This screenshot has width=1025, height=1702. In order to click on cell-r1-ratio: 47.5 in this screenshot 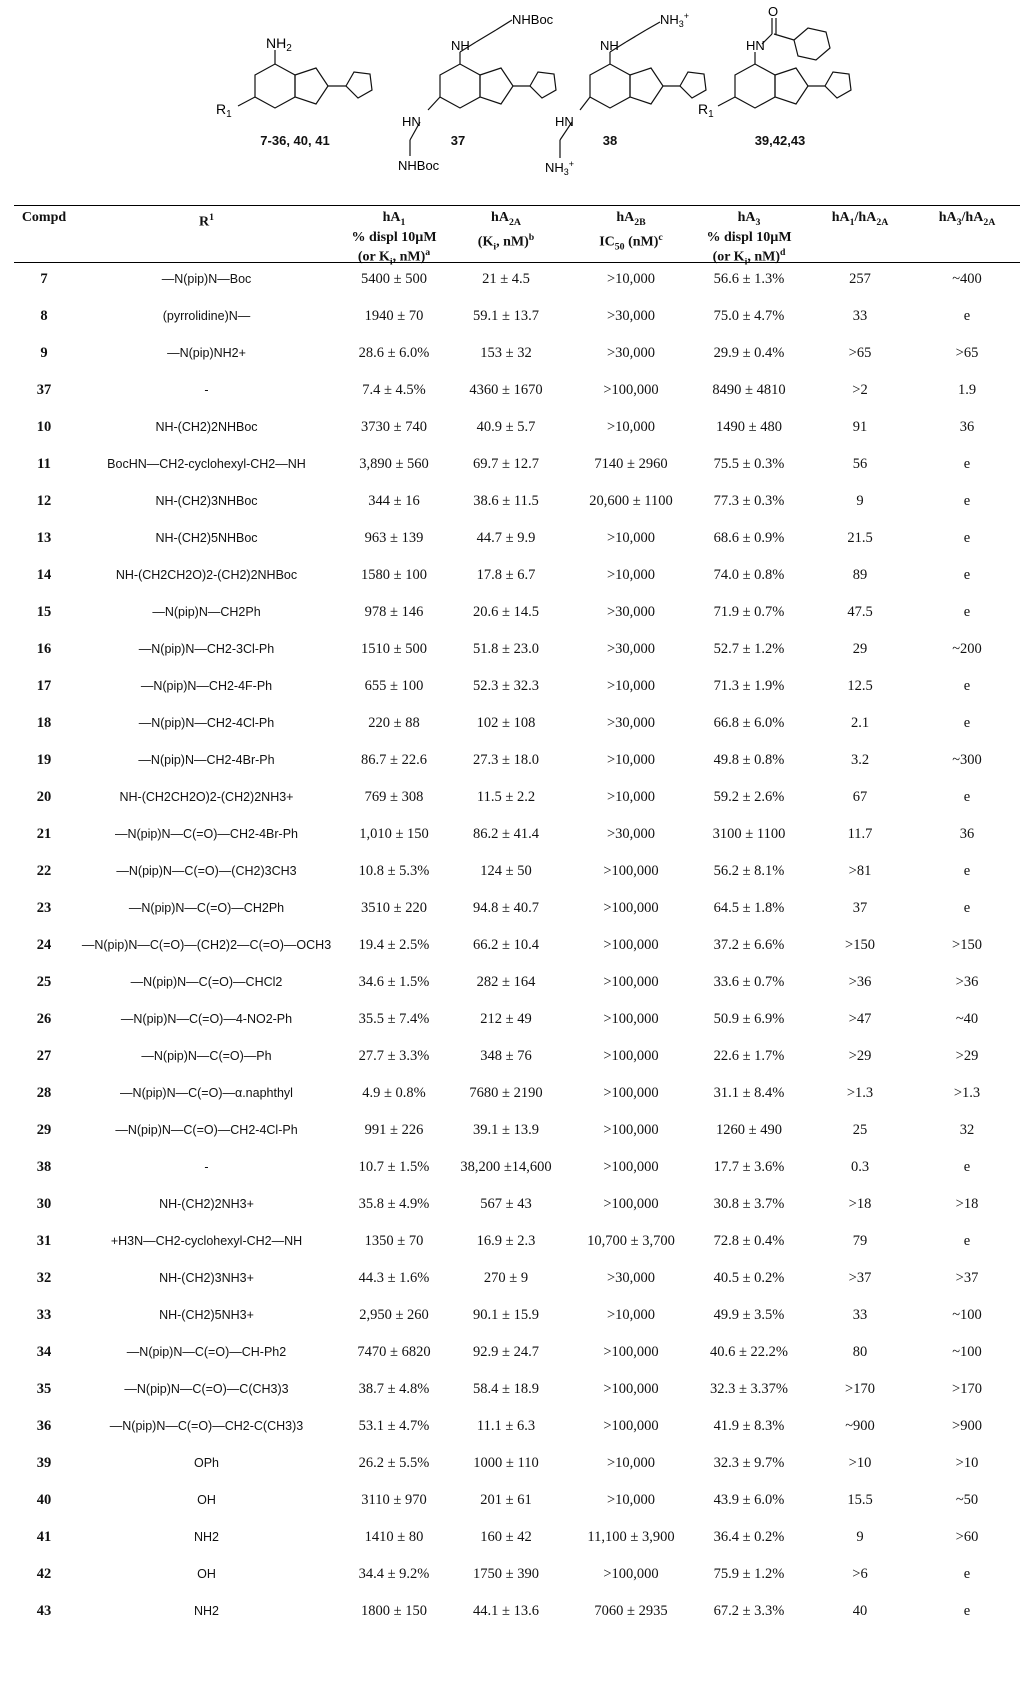, I will do `click(860, 612)`.